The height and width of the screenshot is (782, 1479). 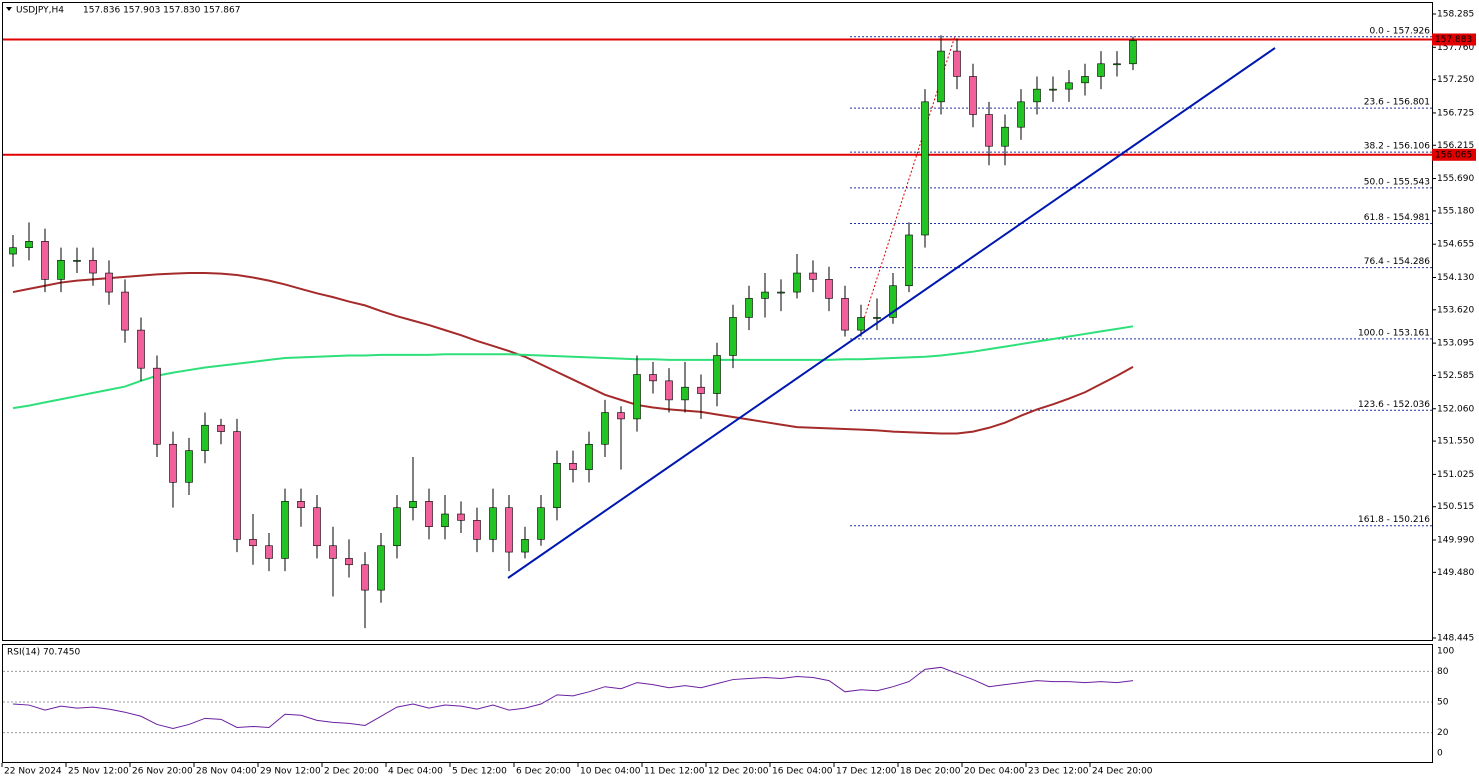 What do you see at coordinates (1394, 520) in the screenshot?
I see `fib-label: 161.8 - 150.216` at bounding box center [1394, 520].